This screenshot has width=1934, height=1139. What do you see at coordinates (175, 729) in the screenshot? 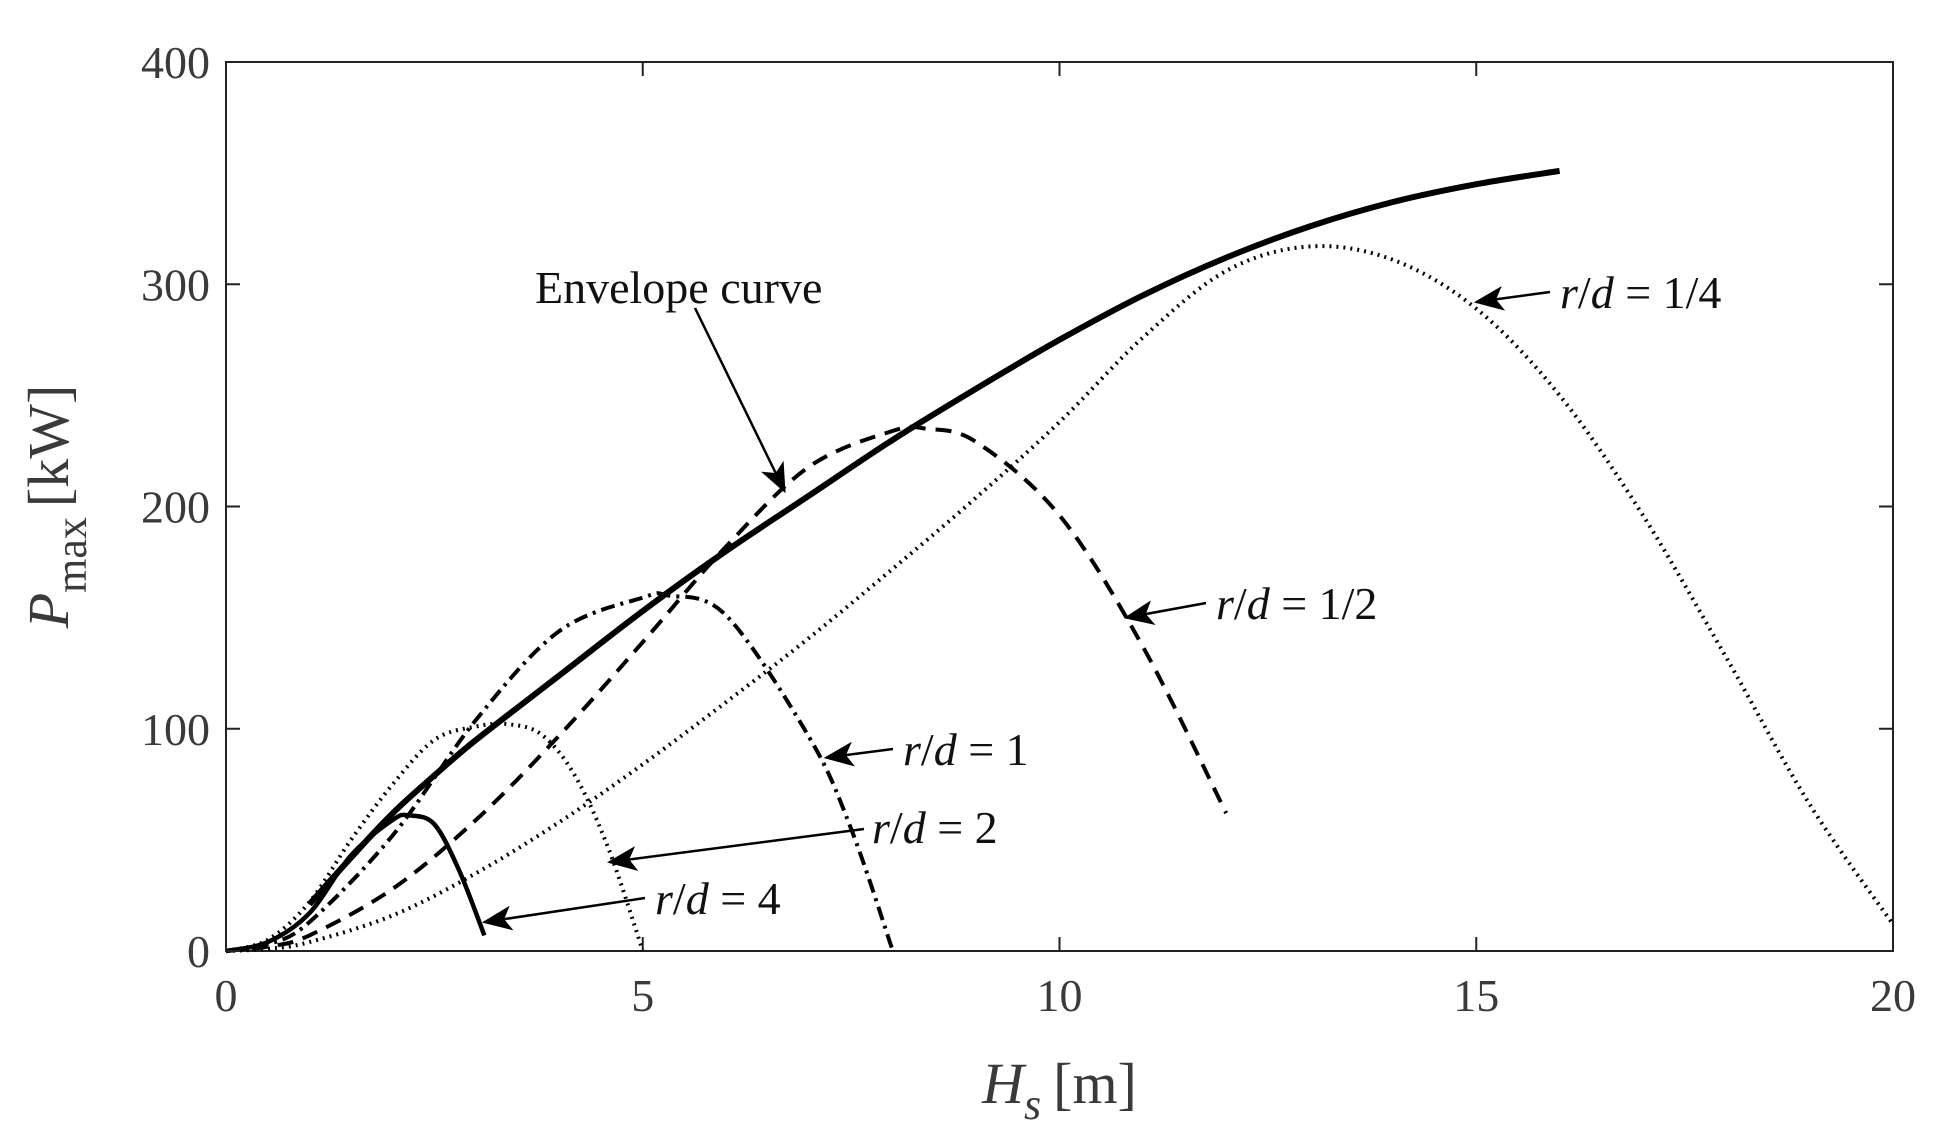
I see `y-tick-label: 100` at bounding box center [175, 729].